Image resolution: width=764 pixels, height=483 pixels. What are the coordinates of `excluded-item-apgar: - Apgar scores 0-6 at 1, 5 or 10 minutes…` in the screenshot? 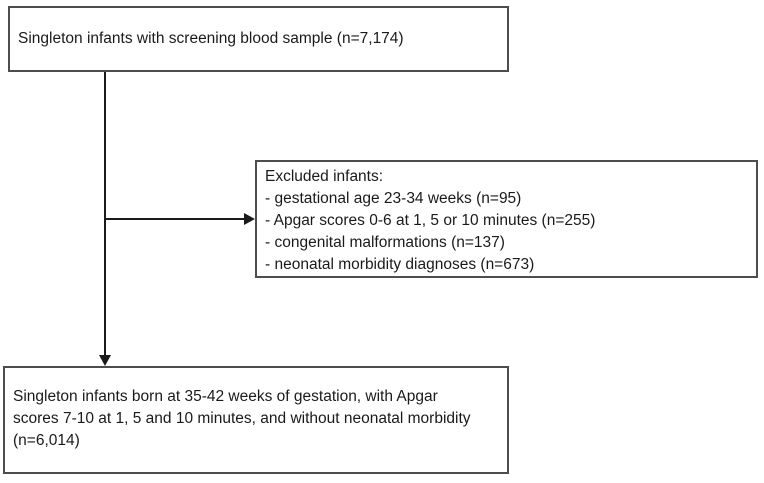 It's located at (430, 220).